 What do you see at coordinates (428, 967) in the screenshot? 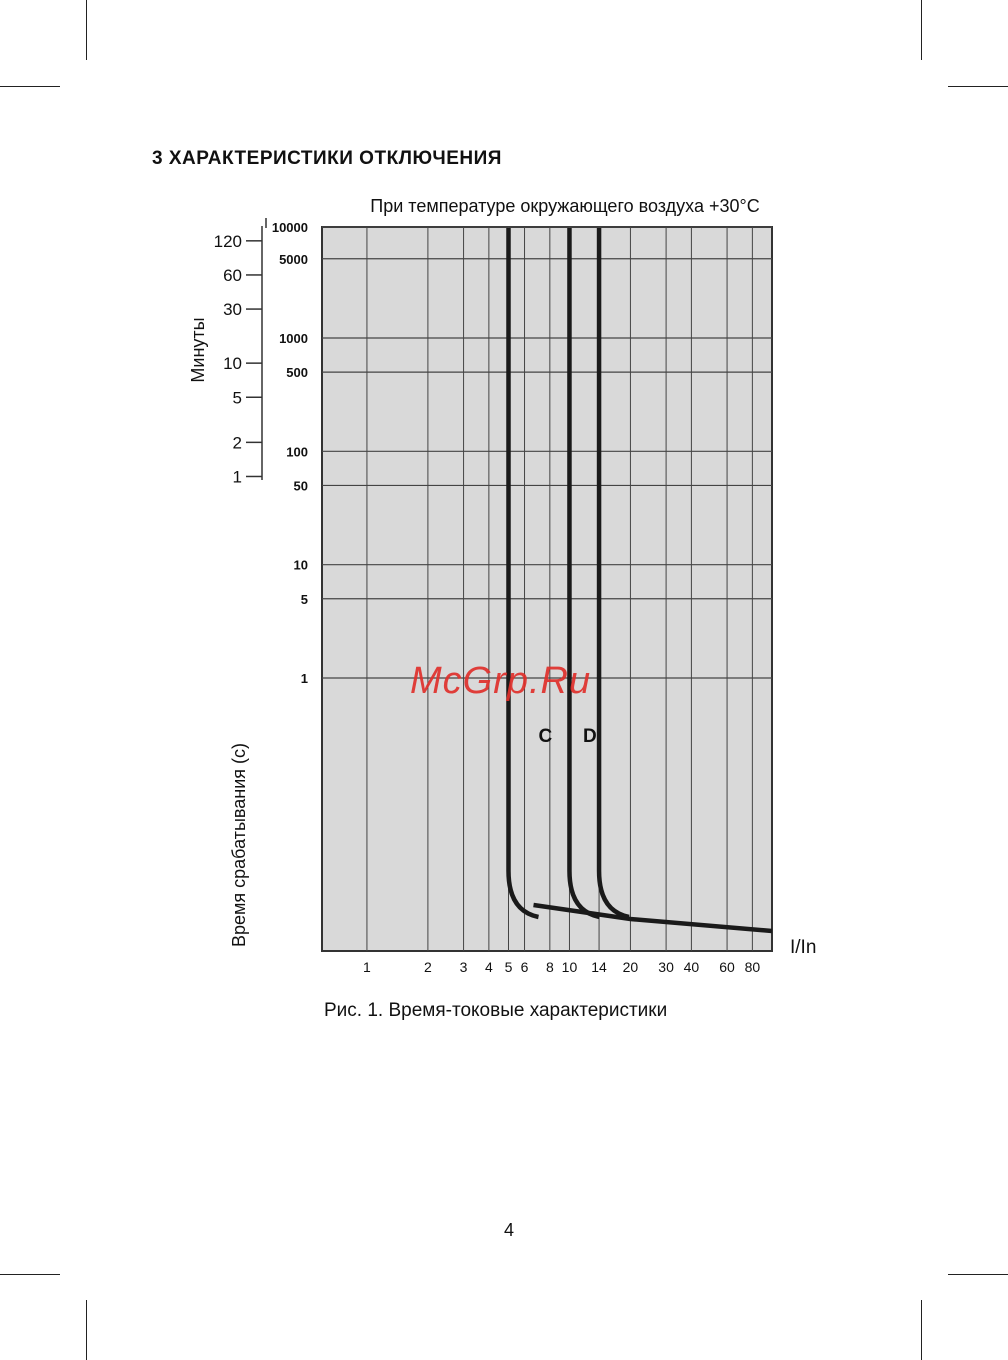
I see `x-tick-label: 2` at bounding box center [428, 967].